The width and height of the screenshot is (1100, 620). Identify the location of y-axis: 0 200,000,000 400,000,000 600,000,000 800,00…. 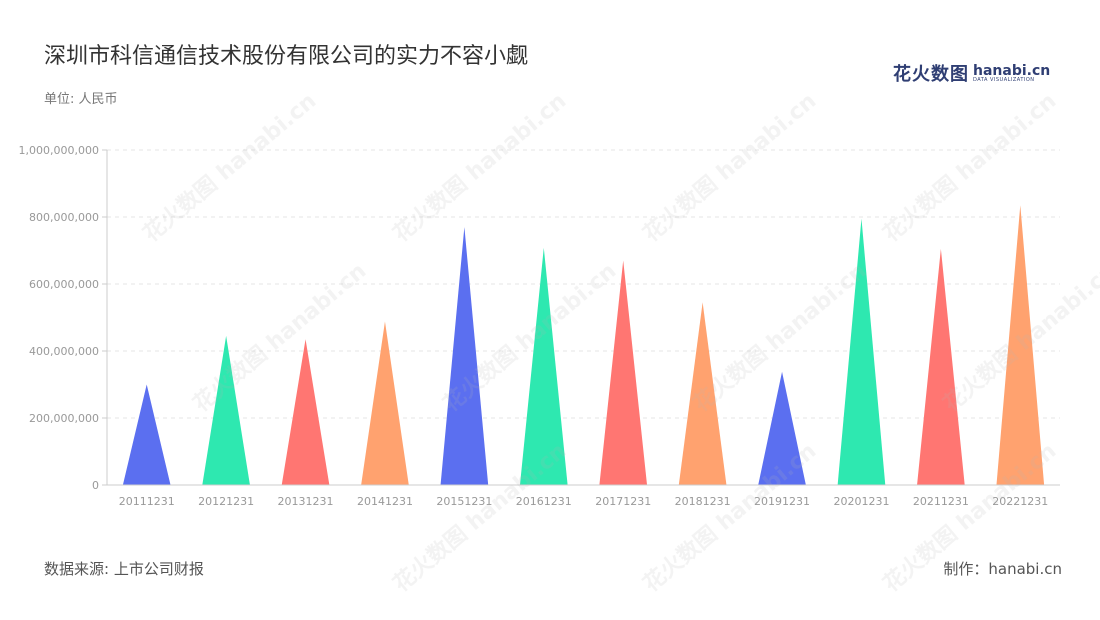
(63, 318).